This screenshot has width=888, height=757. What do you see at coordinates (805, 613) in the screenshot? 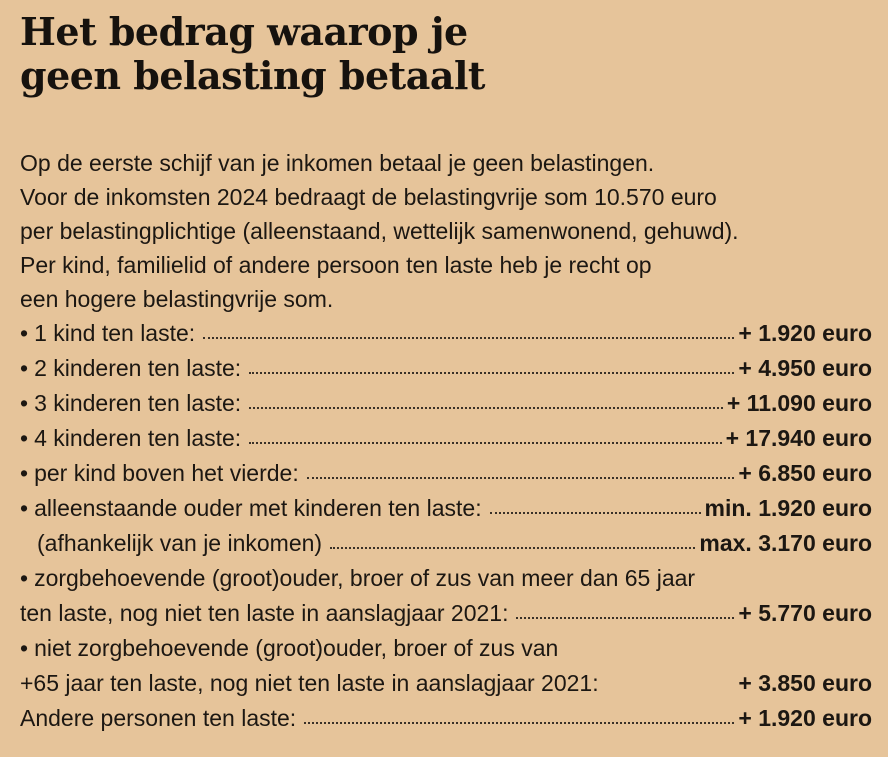
I see `allowance-amount: + 5.770 euro` at bounding box center [805, 613].